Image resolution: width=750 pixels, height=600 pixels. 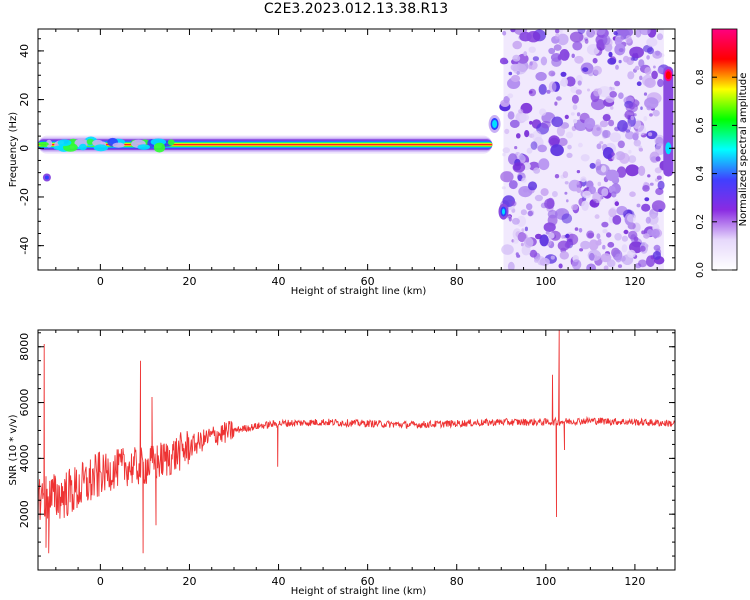 What do you see at coordinates (634, 281) in the screenshot?
I see `spectrogram-xtick-label: 120` at bounding box center [634, 281].